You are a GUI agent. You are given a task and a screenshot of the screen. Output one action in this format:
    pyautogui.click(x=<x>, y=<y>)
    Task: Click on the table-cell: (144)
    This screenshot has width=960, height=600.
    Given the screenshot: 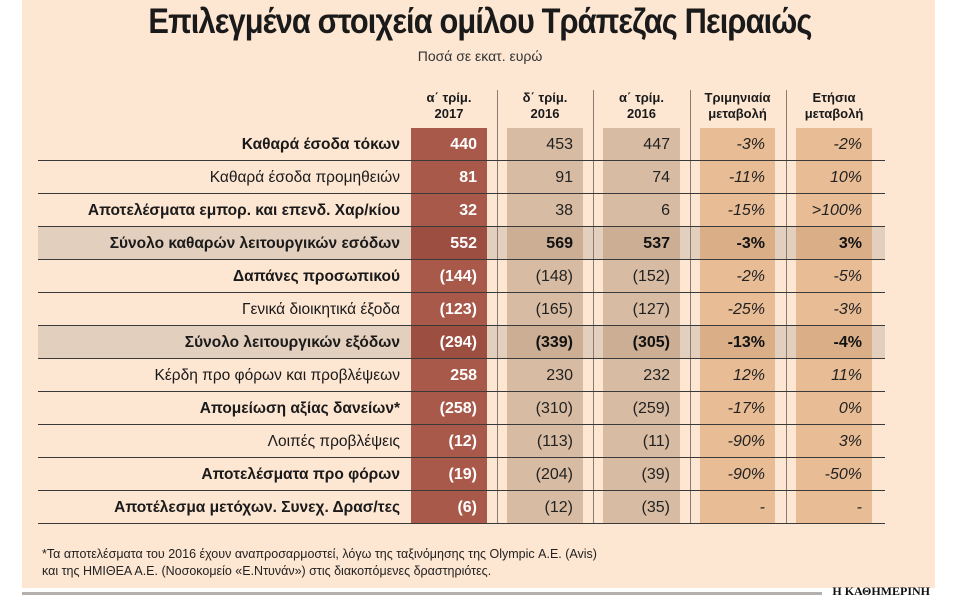 What is the action you would take?
    pyautogui.click(x=458, y=276)
    